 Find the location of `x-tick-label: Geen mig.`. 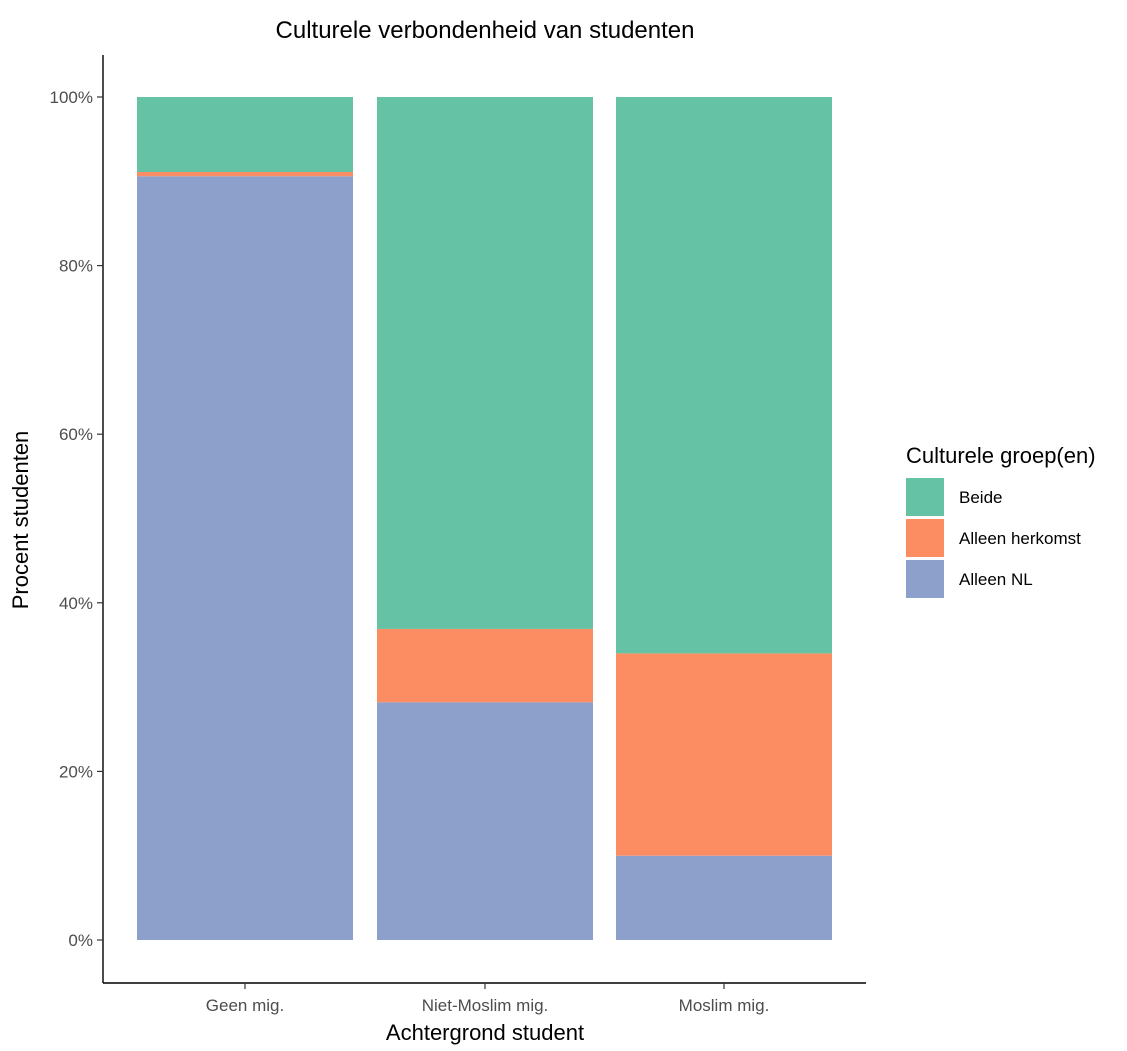

x-tick-label: Geen mig. is located at coordinates (245, 1005).